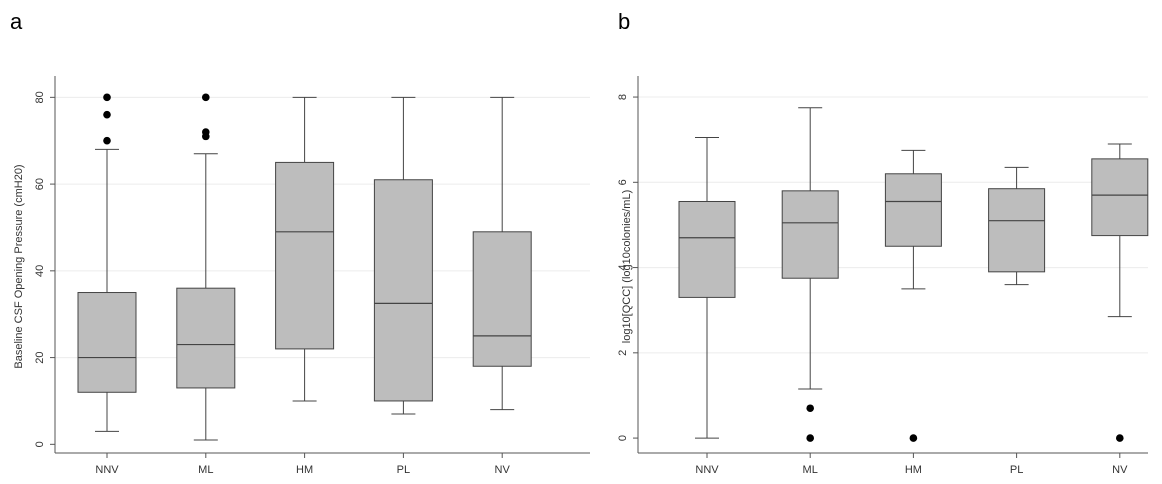 Image resolution: width=1162 pixels, height=484 pixels. I want to click on y-tick-label-b-0: 0, so click(623, 438).